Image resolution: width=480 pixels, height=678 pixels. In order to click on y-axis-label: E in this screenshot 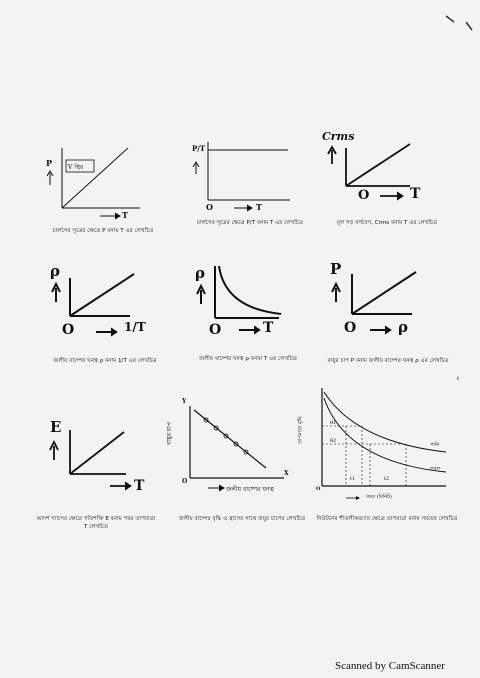, I will do `click(56, 427)`.